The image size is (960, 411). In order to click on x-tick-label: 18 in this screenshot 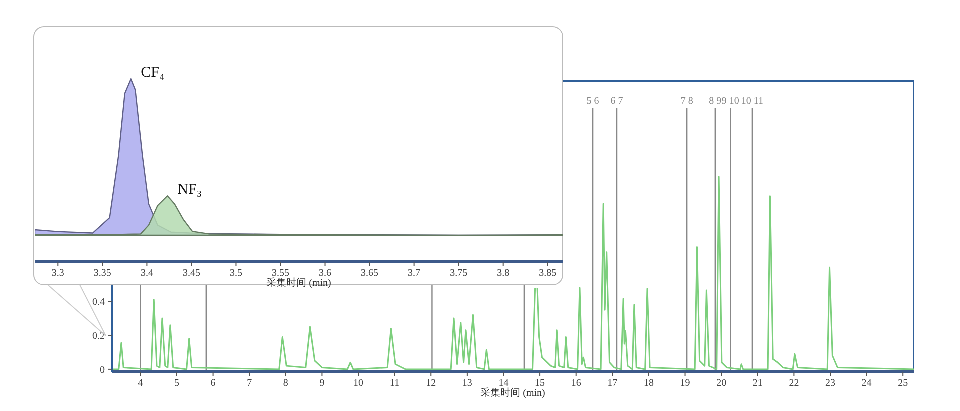, I will do `click(649, 383)`.